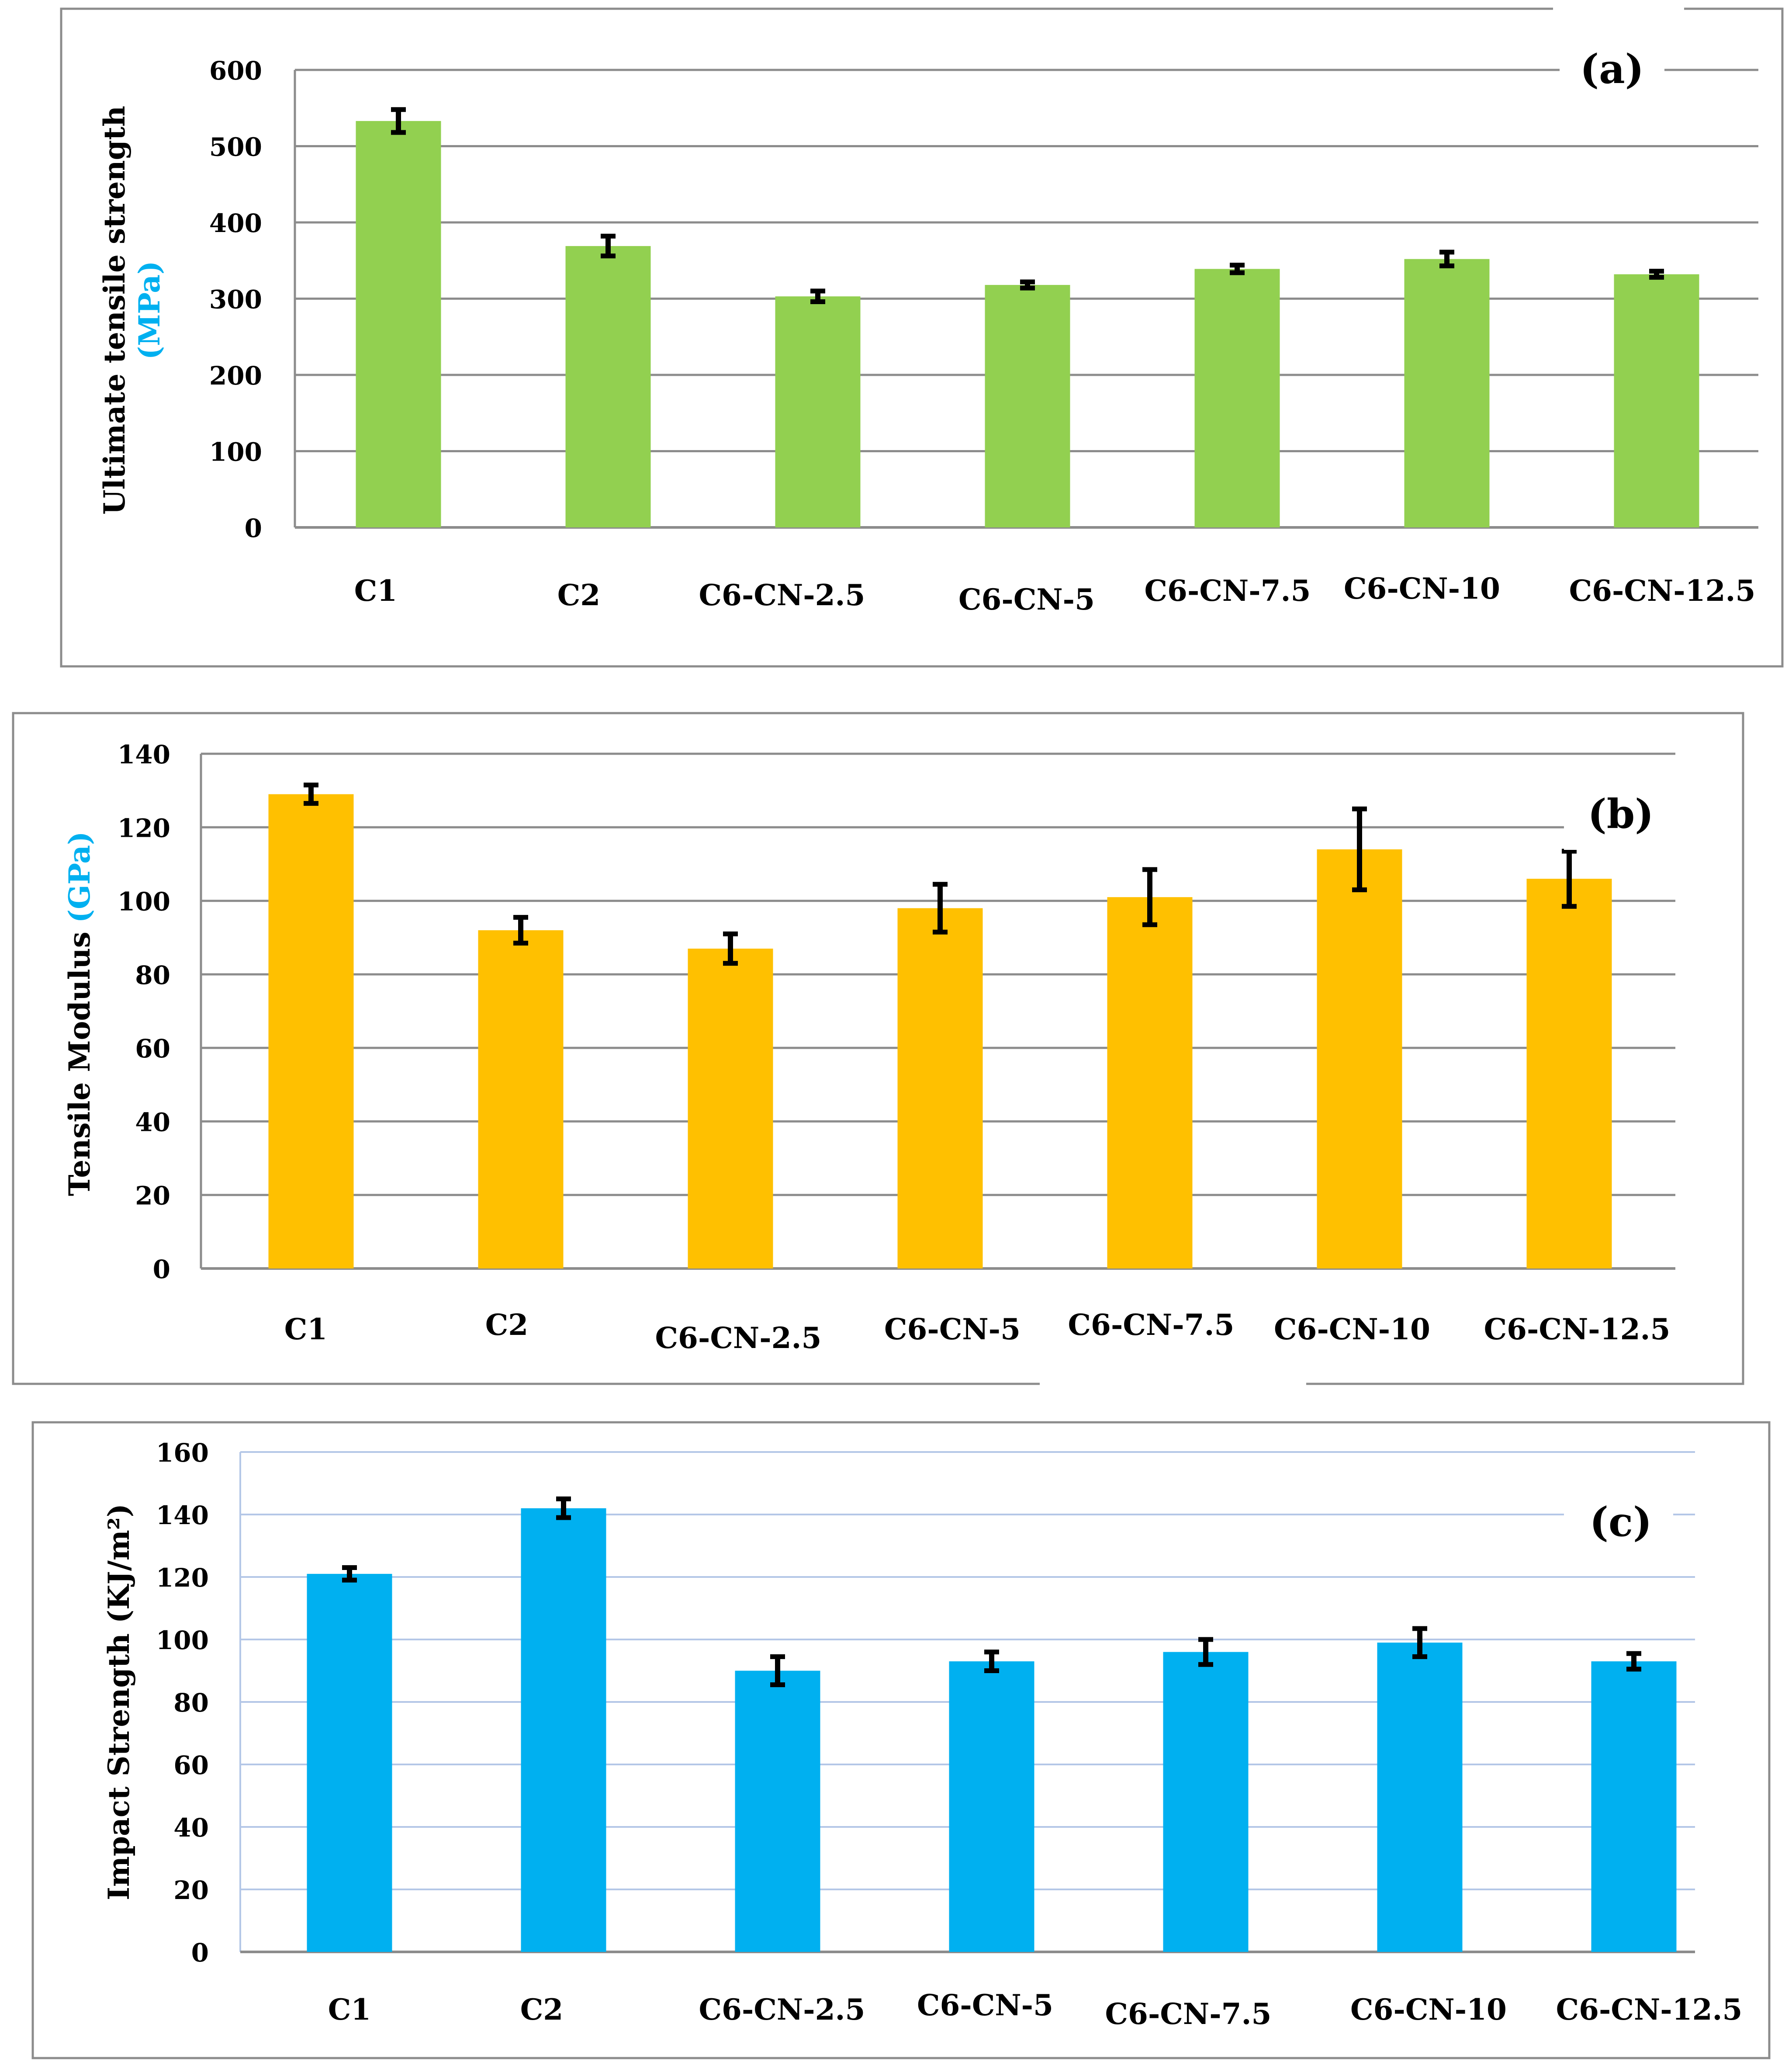 This screenshot has width=1792, height=2069. What do you see at coordinates (1422, 589) in the screenshot?
I see `panel-a-category-label: C6-CN-10` at bounding box center [1422, 589].